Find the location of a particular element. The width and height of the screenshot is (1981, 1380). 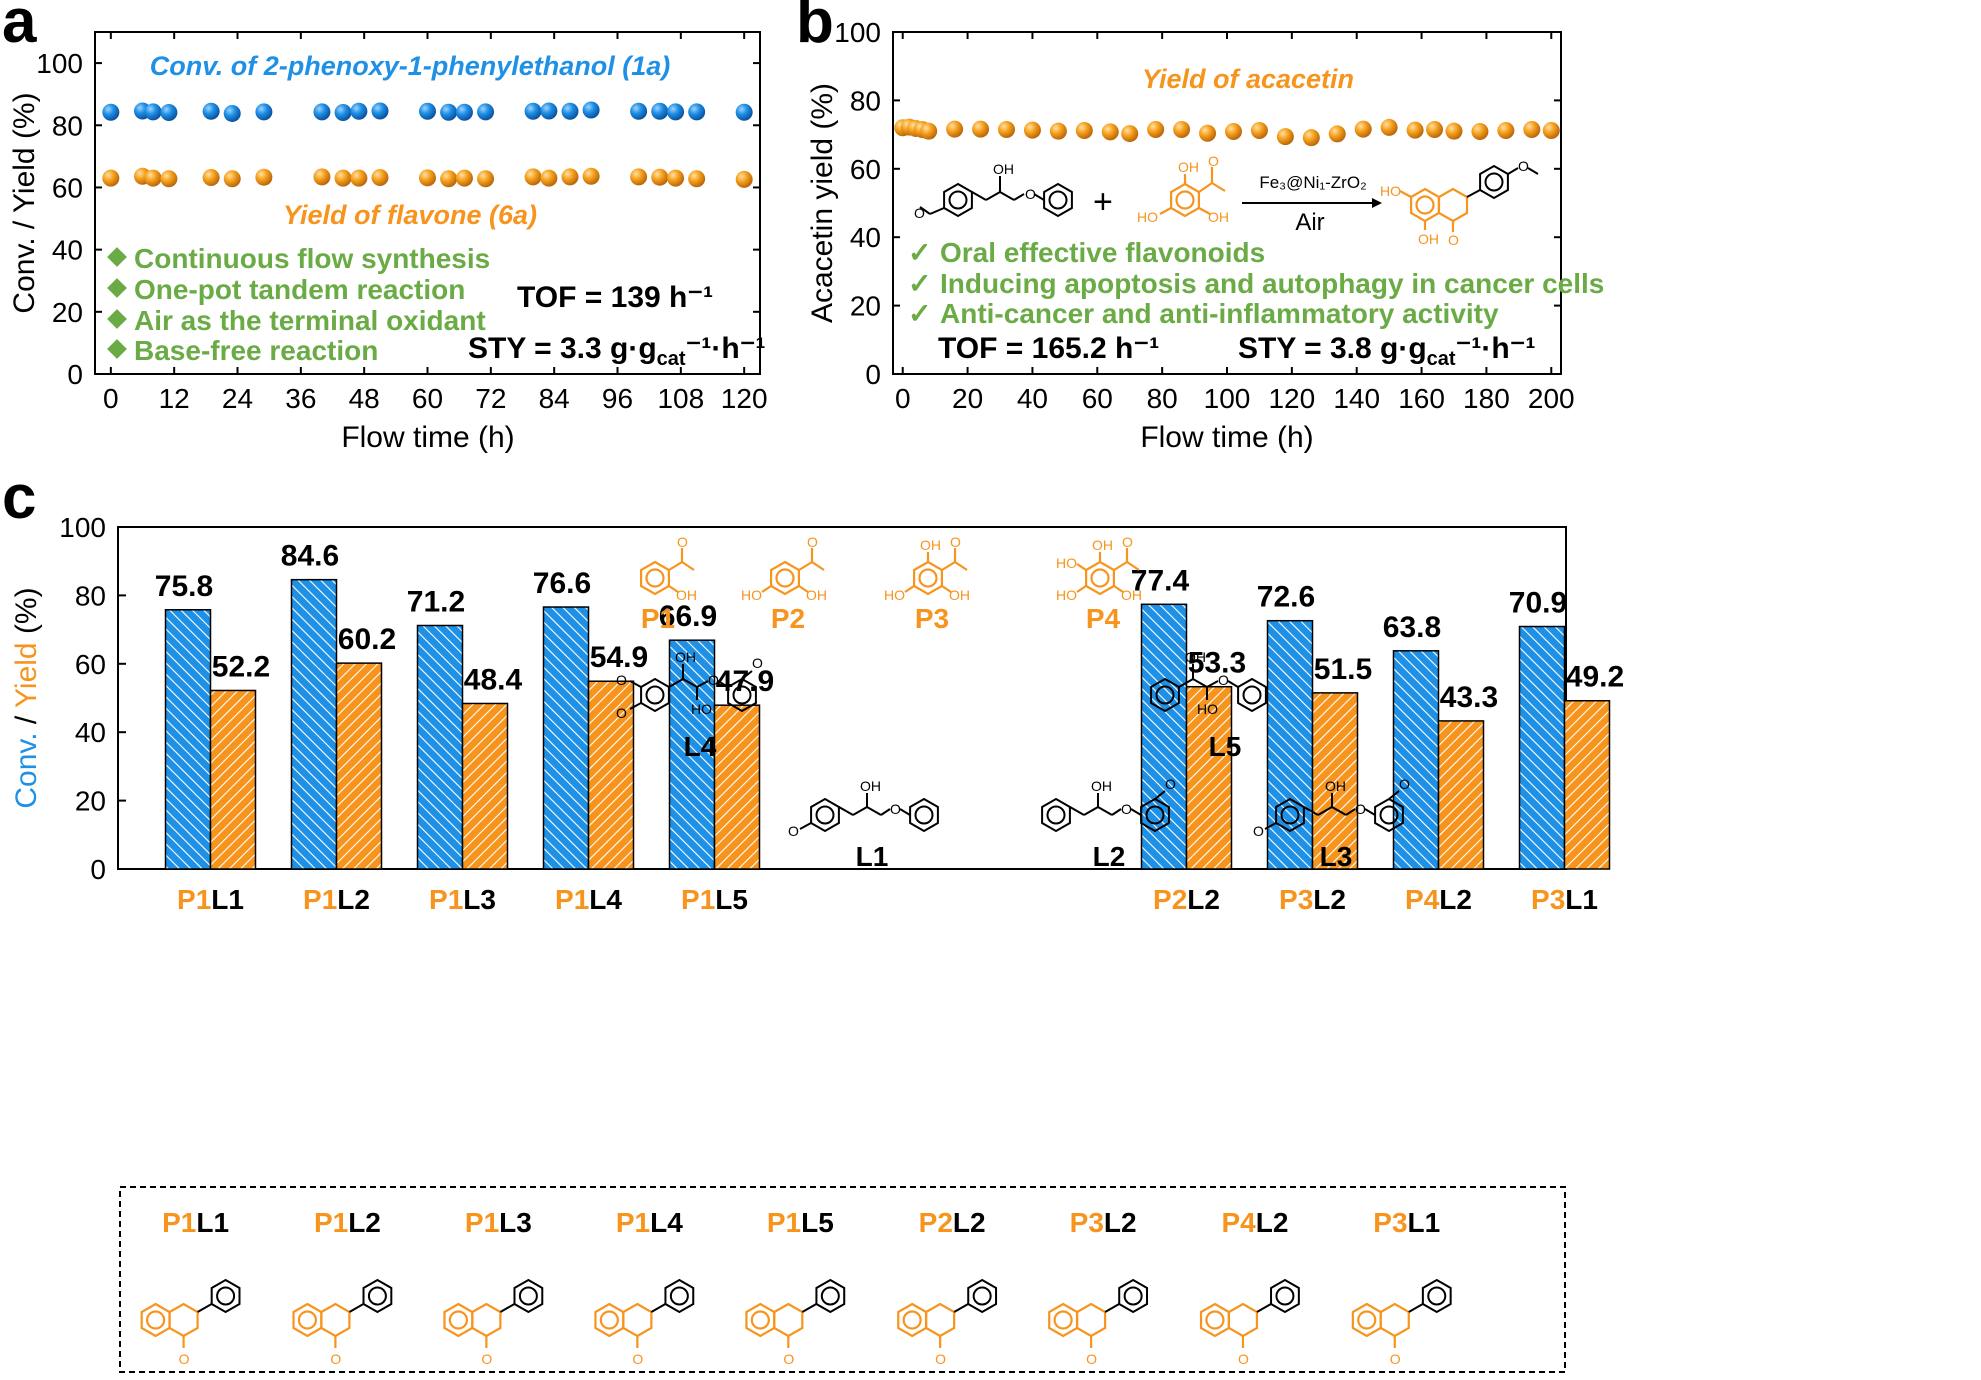

category-label: P3L2 is located at coordinates (1312, 899).